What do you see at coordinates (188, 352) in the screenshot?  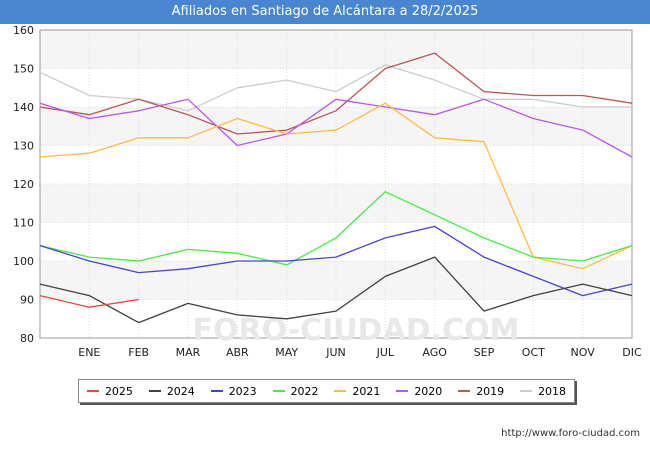 I see `x-tick-label: MAR` at bounding box center [188, 352].